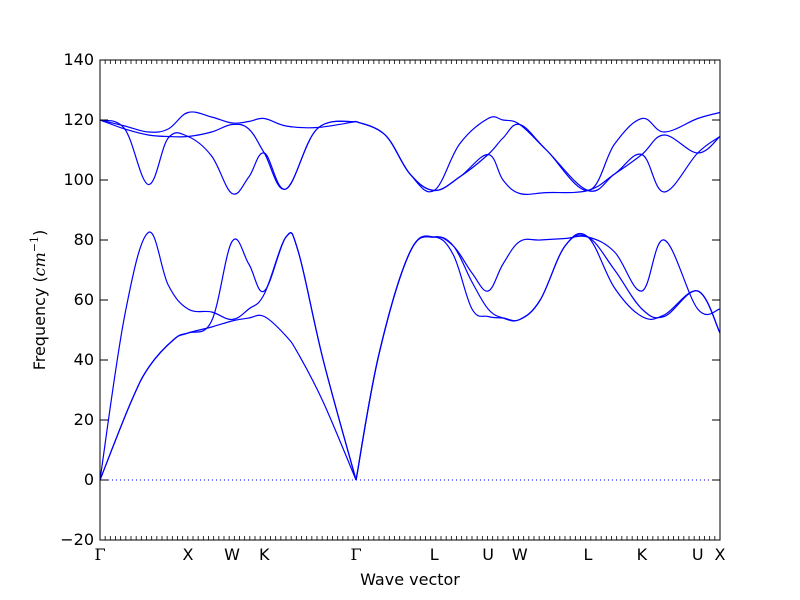 Image resolution: width=800 pixels, height=600 pixels. What do you see at coordinates (78, 179) in the screenshot?
I see `y-tick-label: 100` at bounding box center [78, 179].